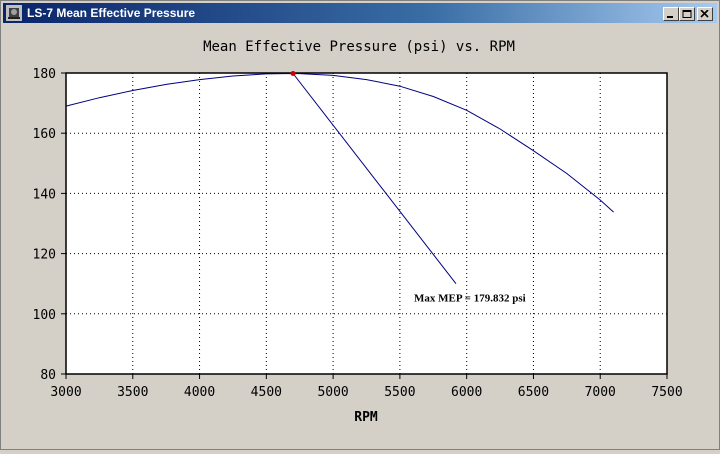 The width and height of the screenshot is (720, 454). What do you see at coordinates (44, 194) in the screenshot?
I see `y-tick-label: 140` at bounding box center [44, 194].